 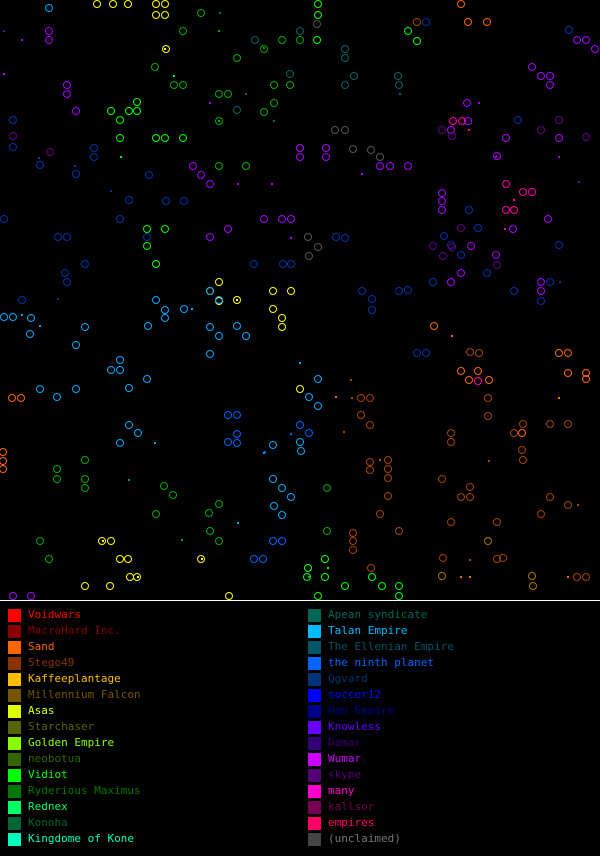 I want to click on legend-item-damar: Damar, so click(x=381, y=743).